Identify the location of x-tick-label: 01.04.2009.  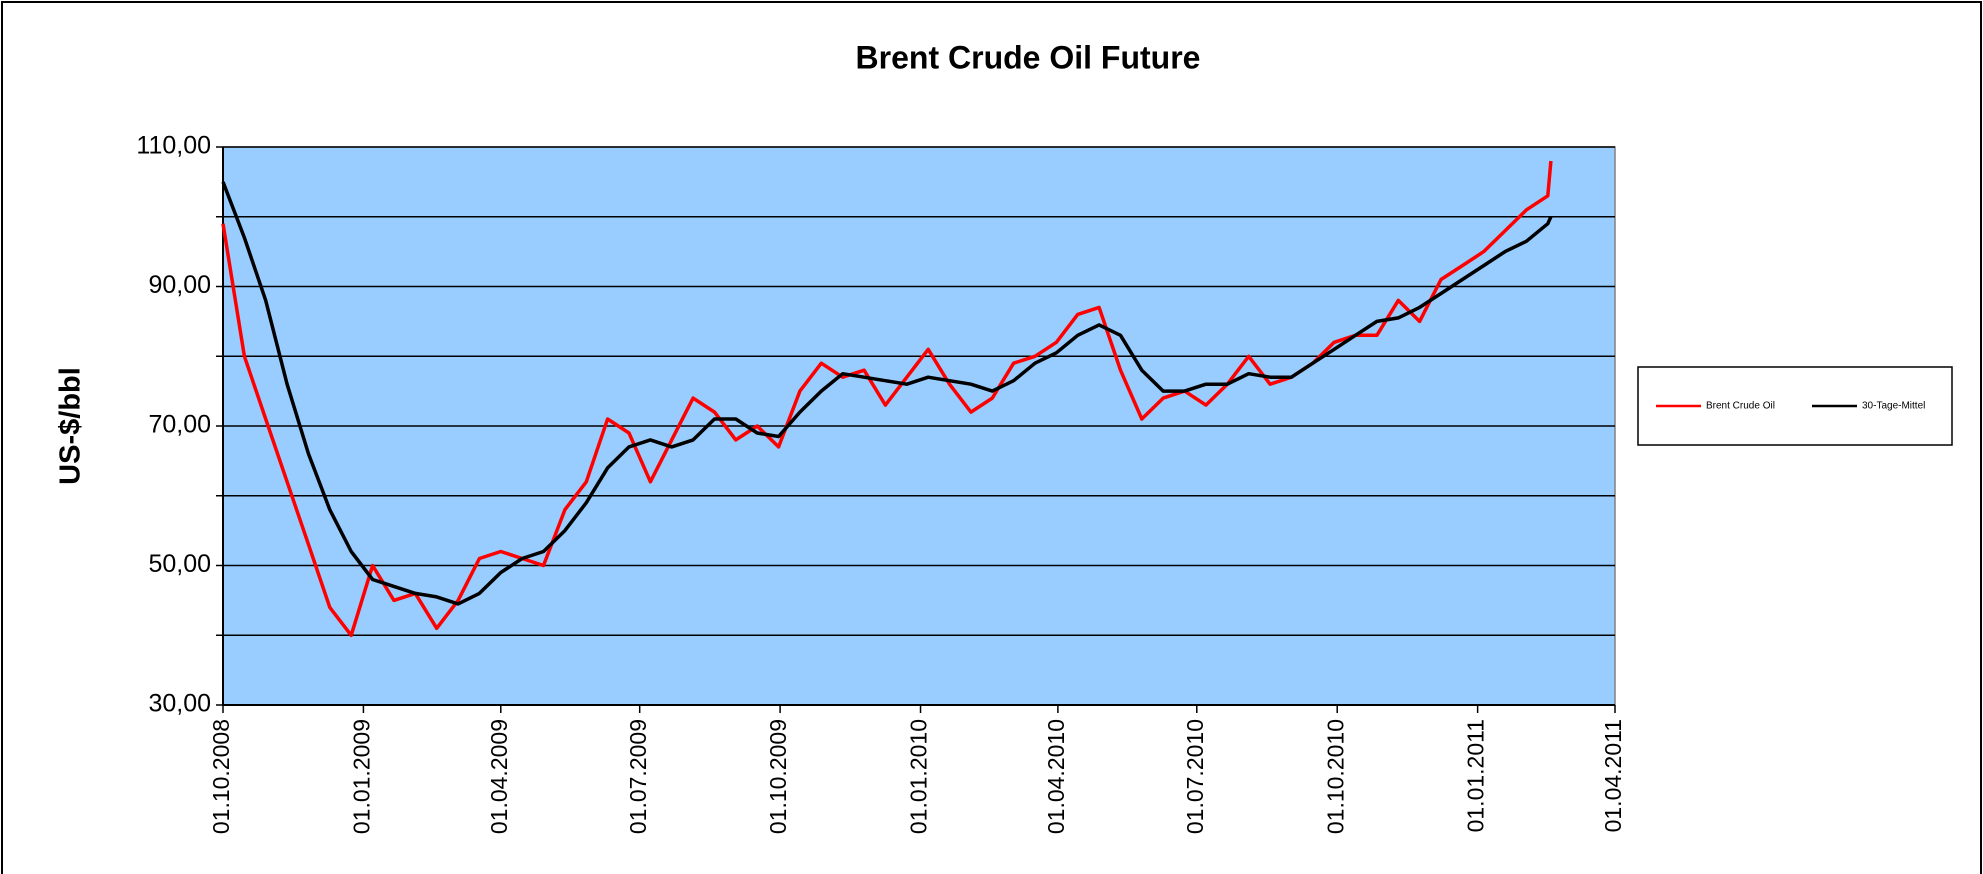
(499, 776).